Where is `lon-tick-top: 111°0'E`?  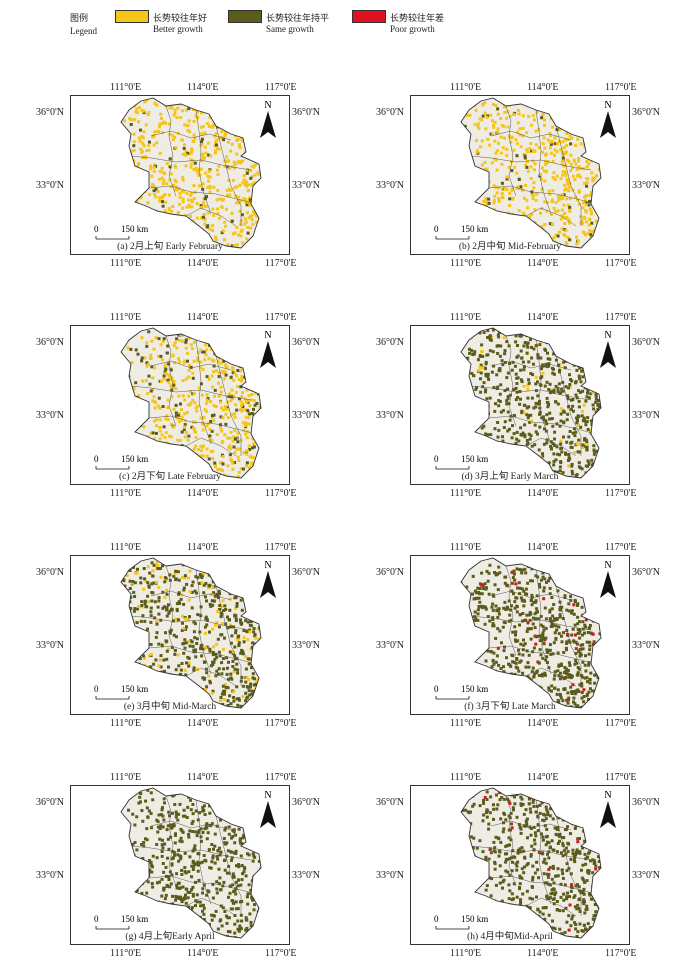 lon-tick-top: 111°0'E is located at coordinates (465, 317).